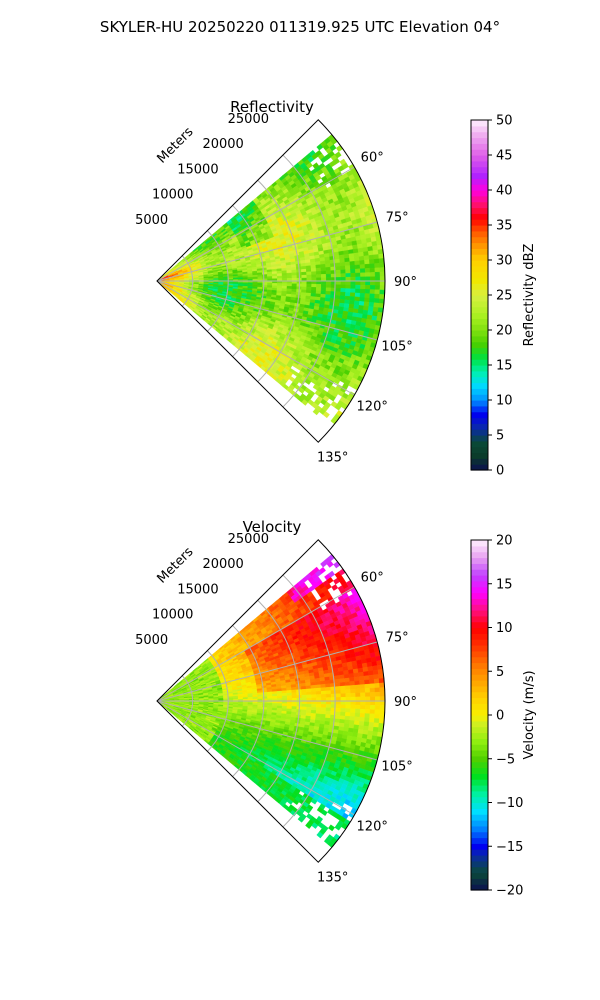 Image resolution: width=600 pixels, height=1000 pixels. I want to click on colorbar: 0 5 10 15 20 25 30 35 40 45 50 Reflectivity dBZ, so click(503, 296).